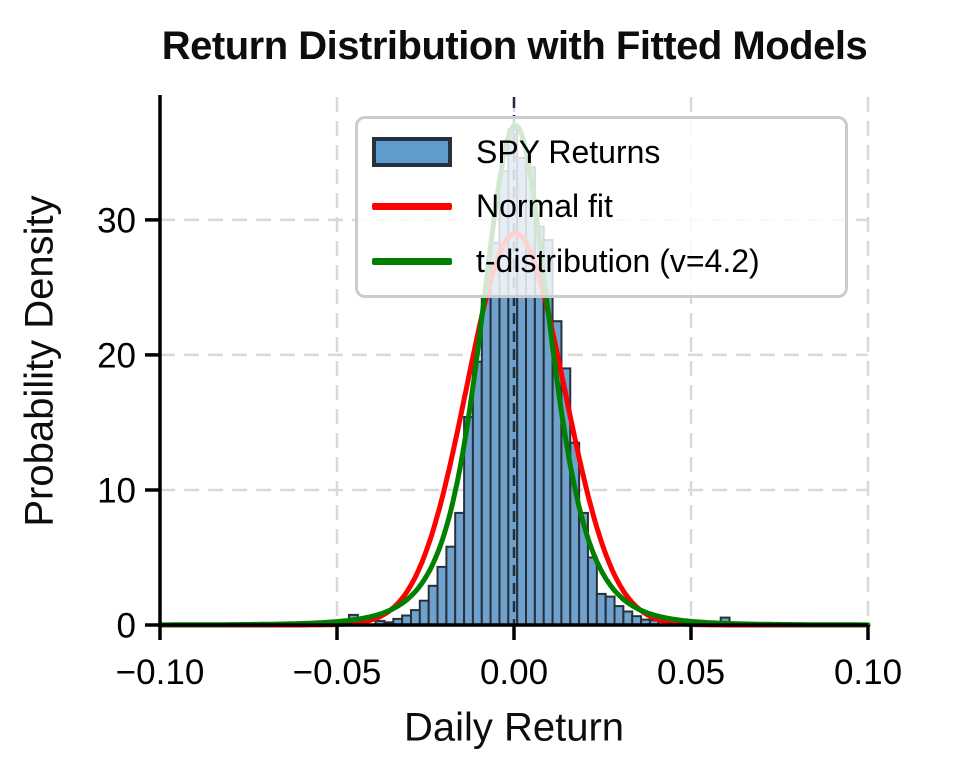 Image resolution: width=977 pixels, height=784 pixels. Describe the element at coordinates (412, 262) in the screenshot. I see `t-distribution-line-icon` at that location.